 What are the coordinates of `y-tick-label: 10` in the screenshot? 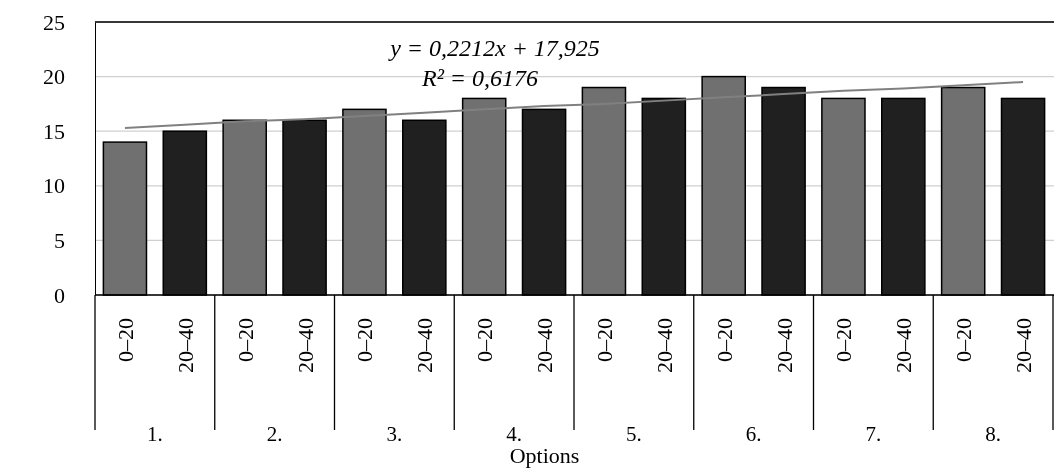 It's located at (54, 186).